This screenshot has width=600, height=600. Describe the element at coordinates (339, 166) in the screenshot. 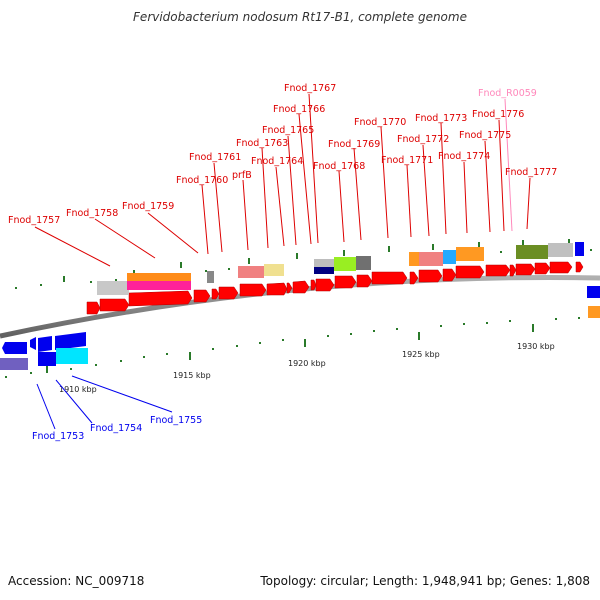

I see `gene-label-fnod-1768: Fnod_1768` at that location.